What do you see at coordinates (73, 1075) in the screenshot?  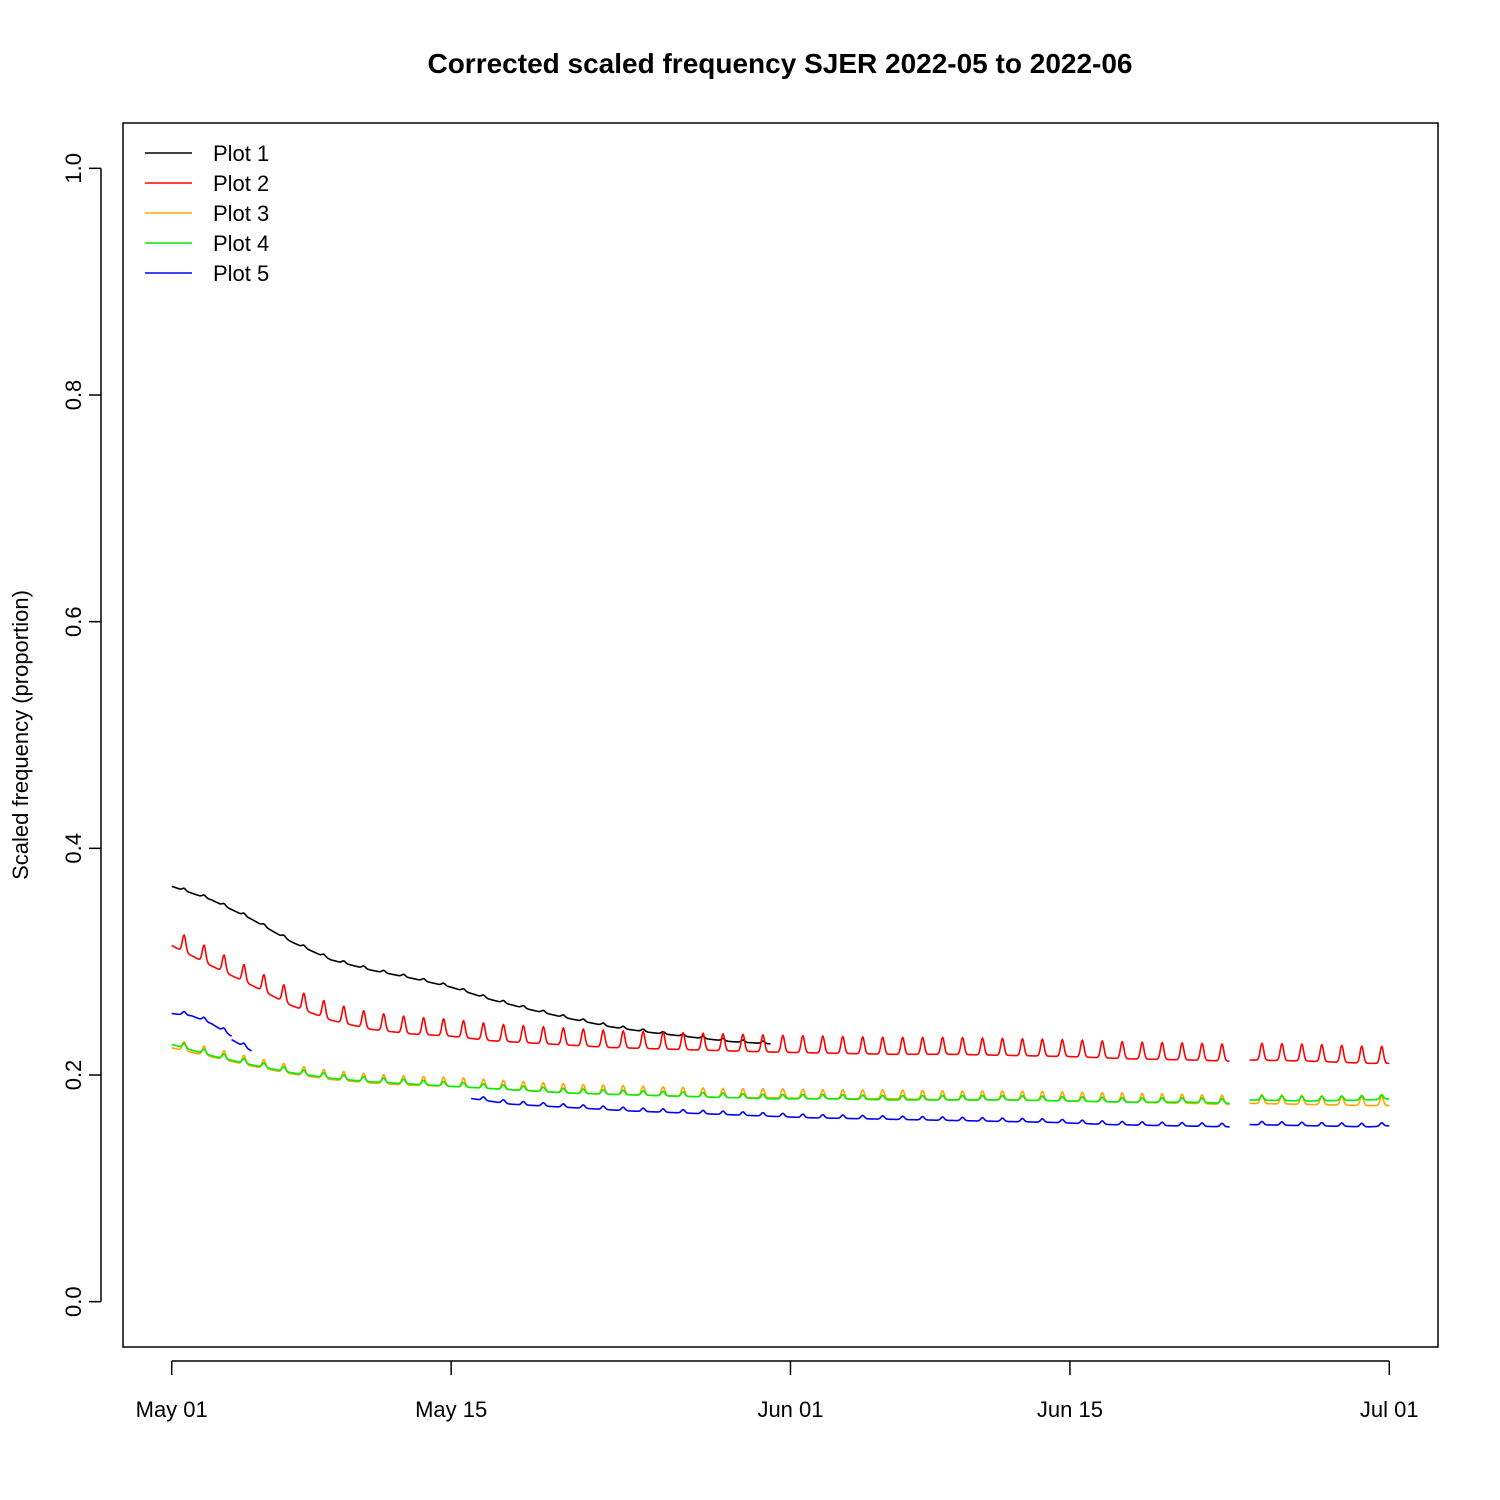 I see `y-tick-label: 0.2` at bounding box center [73, 1075].